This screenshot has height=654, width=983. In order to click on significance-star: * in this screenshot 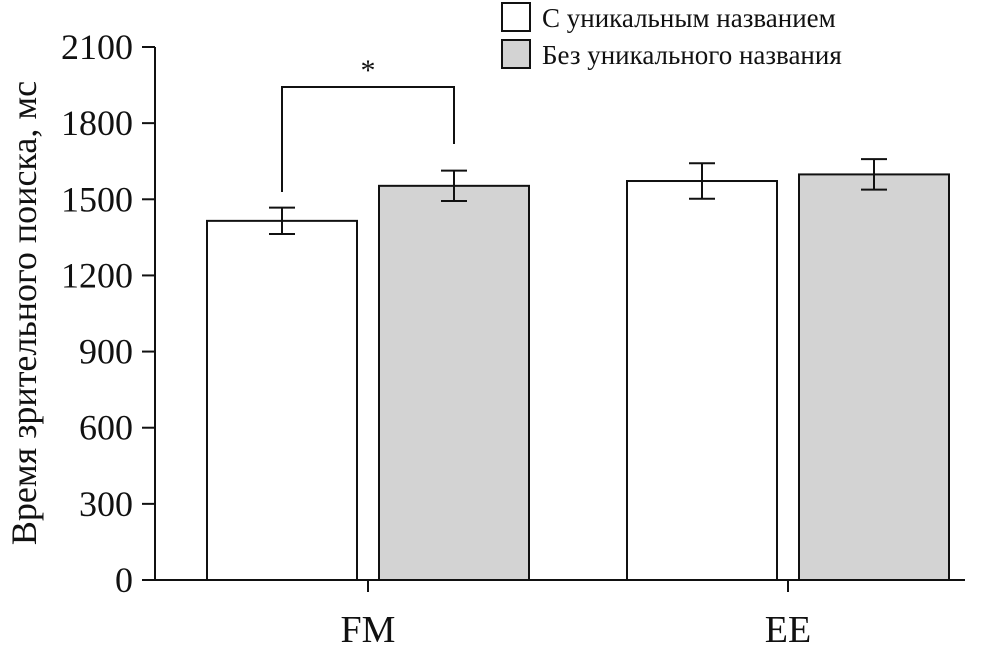, I will do `click(368, 70)`.